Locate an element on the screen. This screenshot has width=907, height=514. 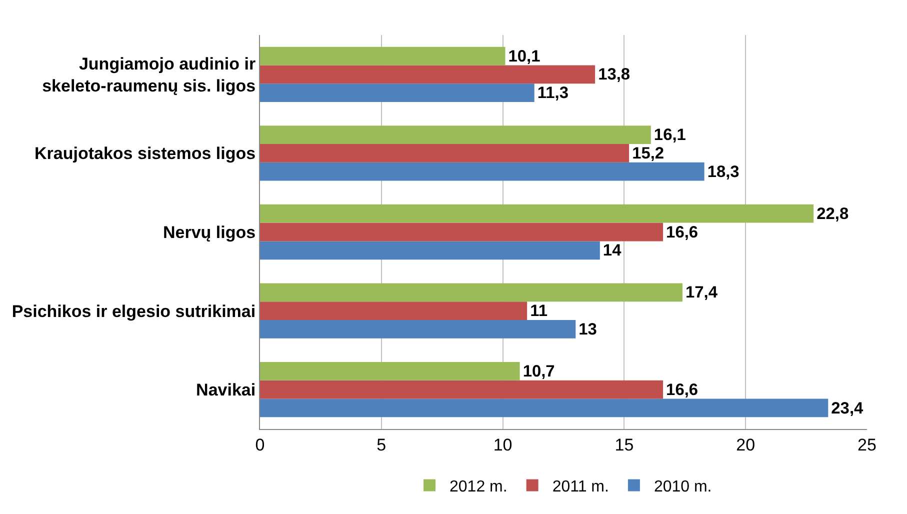
data-label: 18,3 is located at coordinates (723, 171).